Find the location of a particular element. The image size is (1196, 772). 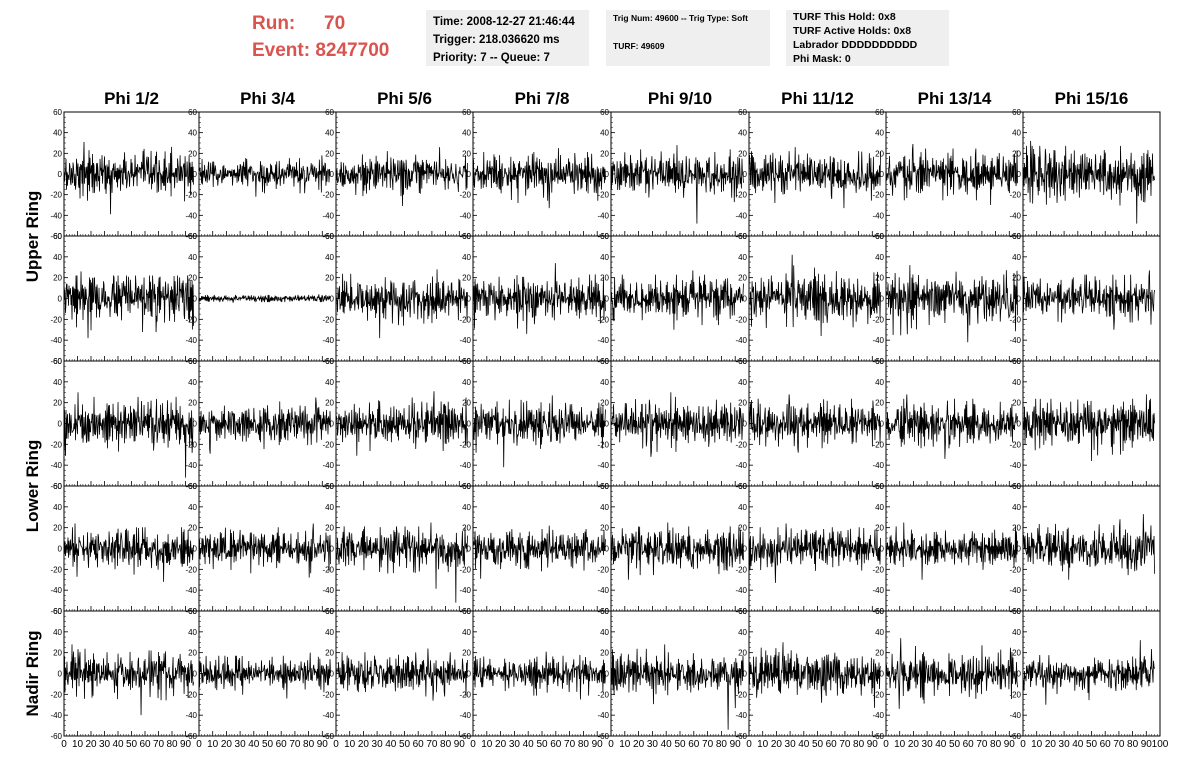

column-title: Phi 15/16 is located at coordinates (1092, 98).